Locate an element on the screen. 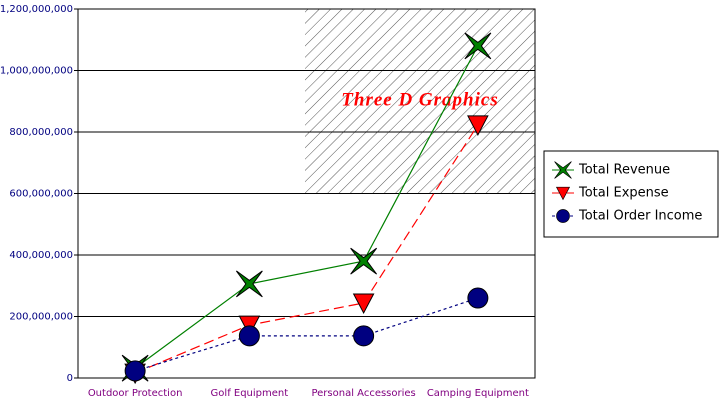  legend-label: Total Expense is located at coordinates (623, 193).